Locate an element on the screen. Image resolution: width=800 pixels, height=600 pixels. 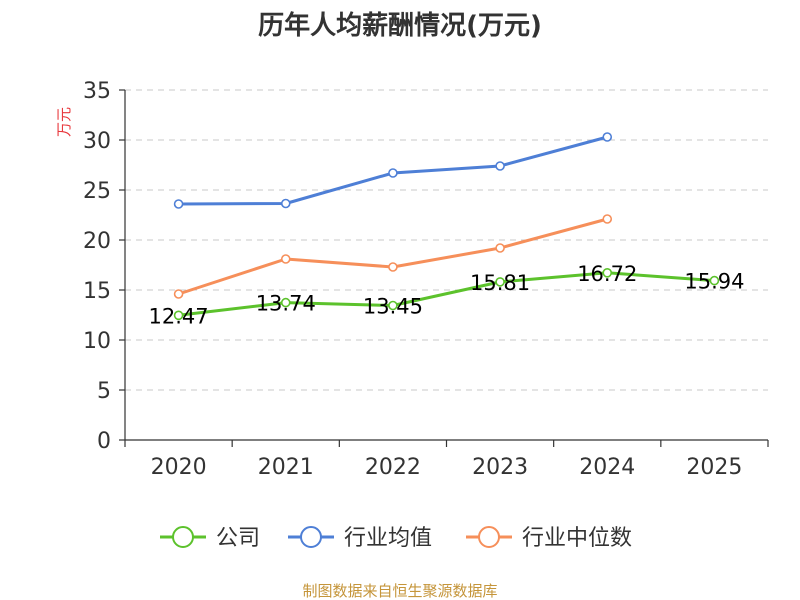
legend-label: 行业中位数 is located at coordinates (577, 538).